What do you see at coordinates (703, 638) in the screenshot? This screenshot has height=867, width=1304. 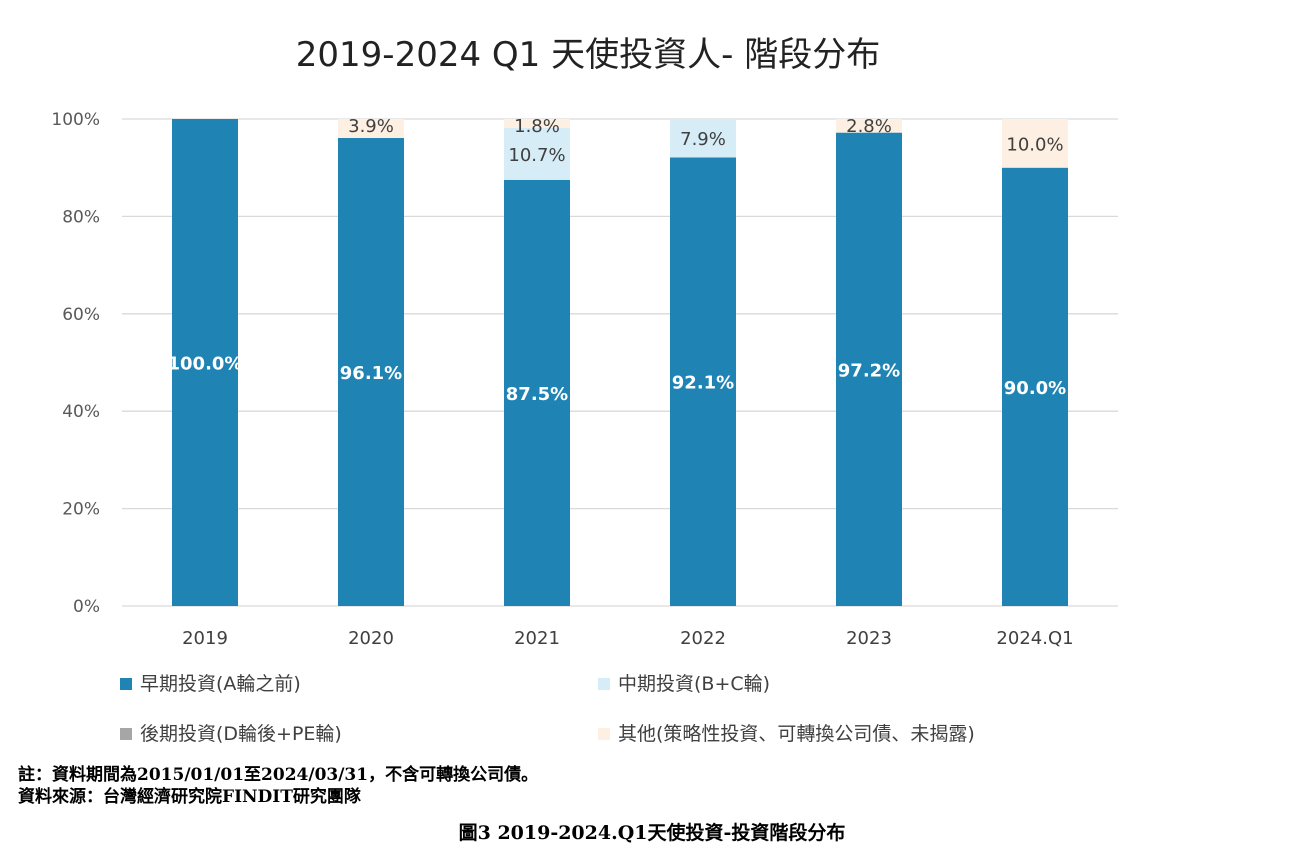 I see `x-tick-label: 2022` at bounding box center [703, 638].